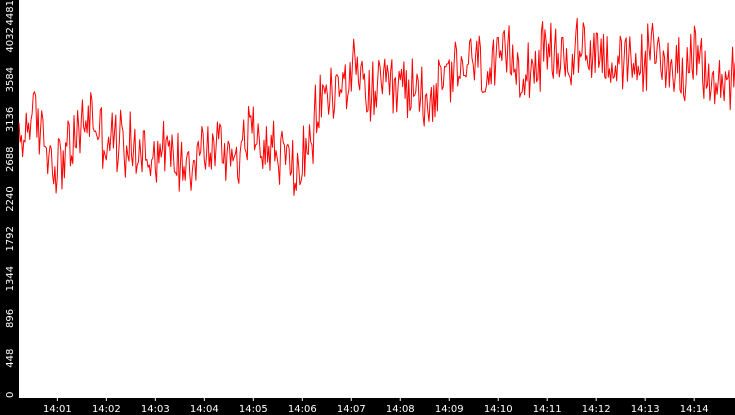 The height and width of the screenshot is (415, 735). Describe the element at coordinates (10, 79) in the screenshot. I see `y-tick-label: 3584` at that location.